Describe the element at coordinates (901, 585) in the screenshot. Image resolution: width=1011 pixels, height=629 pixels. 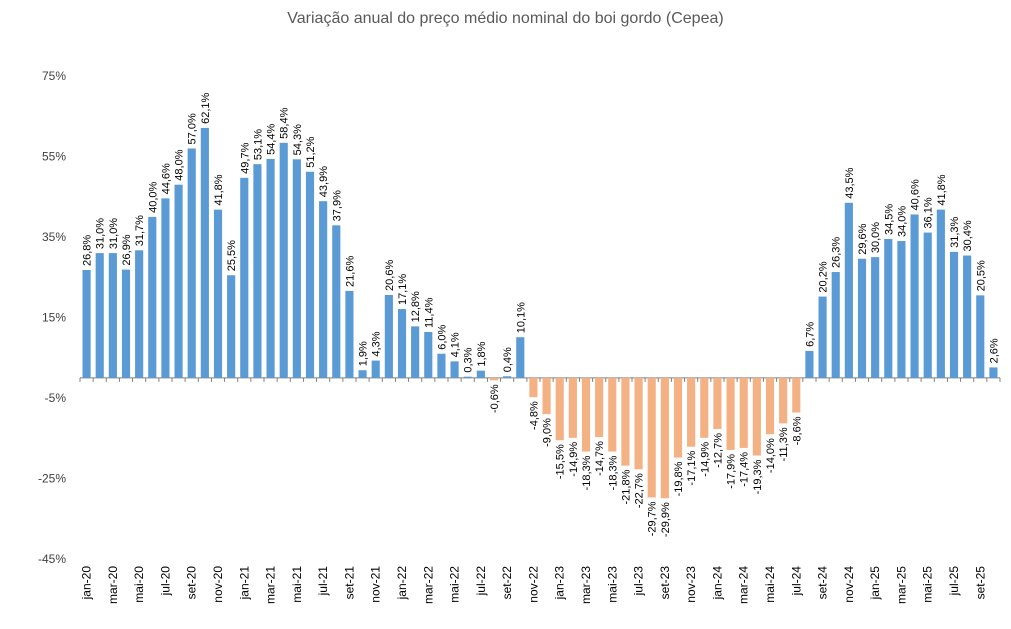
I see `x-tick-label: mar-25` at that location.